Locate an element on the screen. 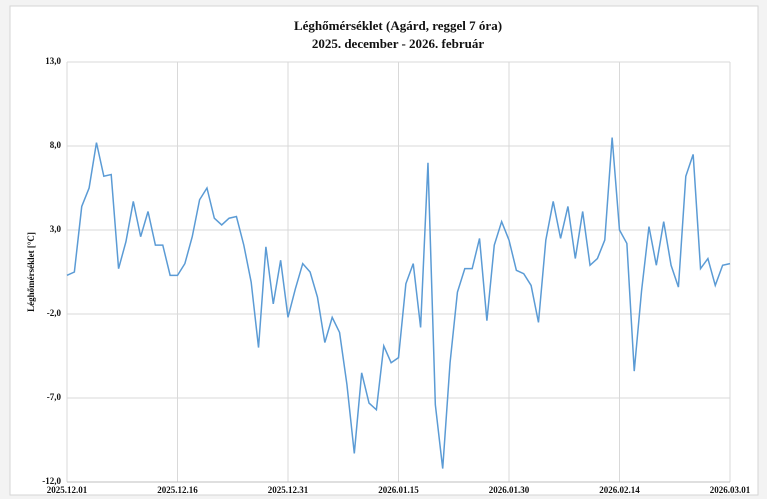 The width and height of the screenshot is (767, 499). chart-subtitle: 2025. december - 2026. február is located at coordinates (398, 43).